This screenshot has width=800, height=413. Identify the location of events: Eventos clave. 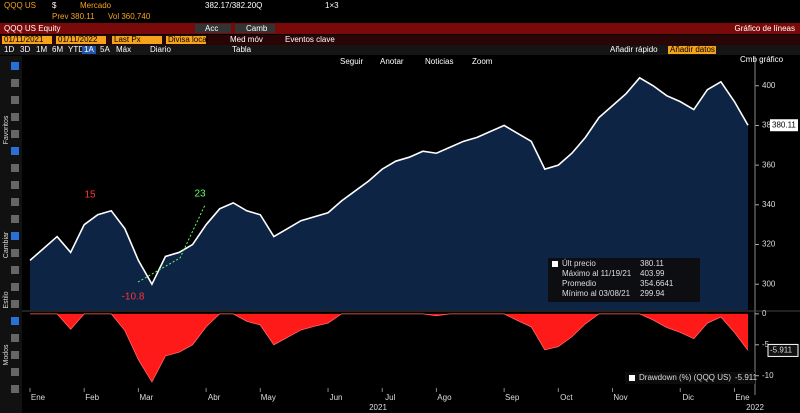
(310, 39).